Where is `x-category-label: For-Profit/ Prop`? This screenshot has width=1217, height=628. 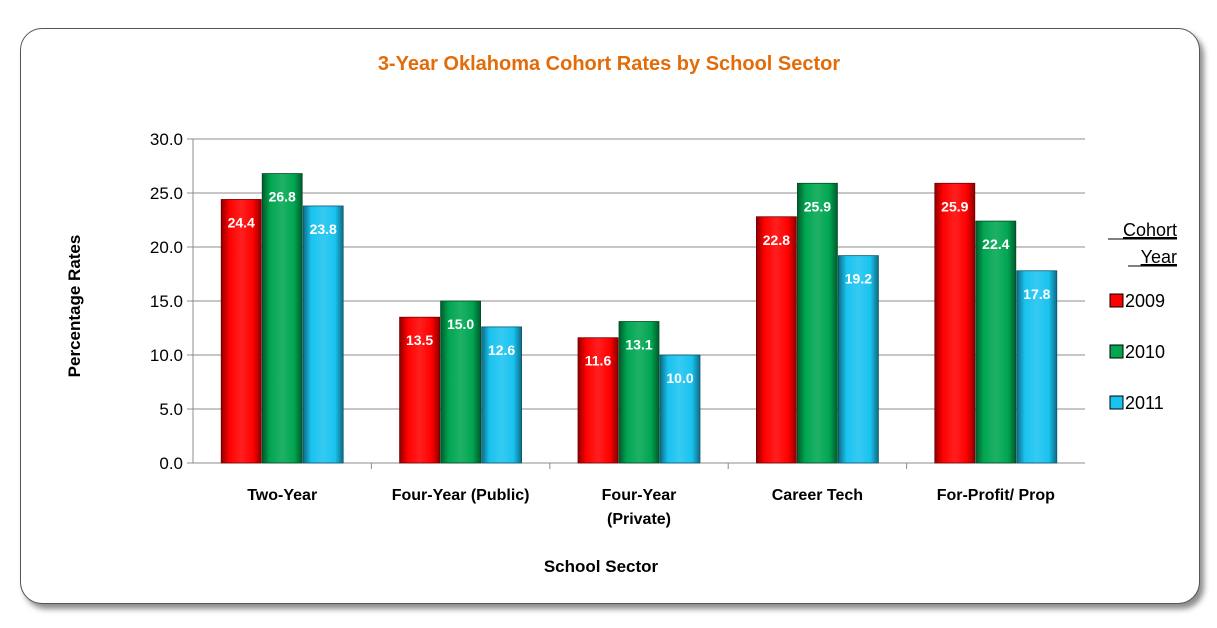 x-category-label: For-Profit/ Prop is located at coordinates (996, 495).